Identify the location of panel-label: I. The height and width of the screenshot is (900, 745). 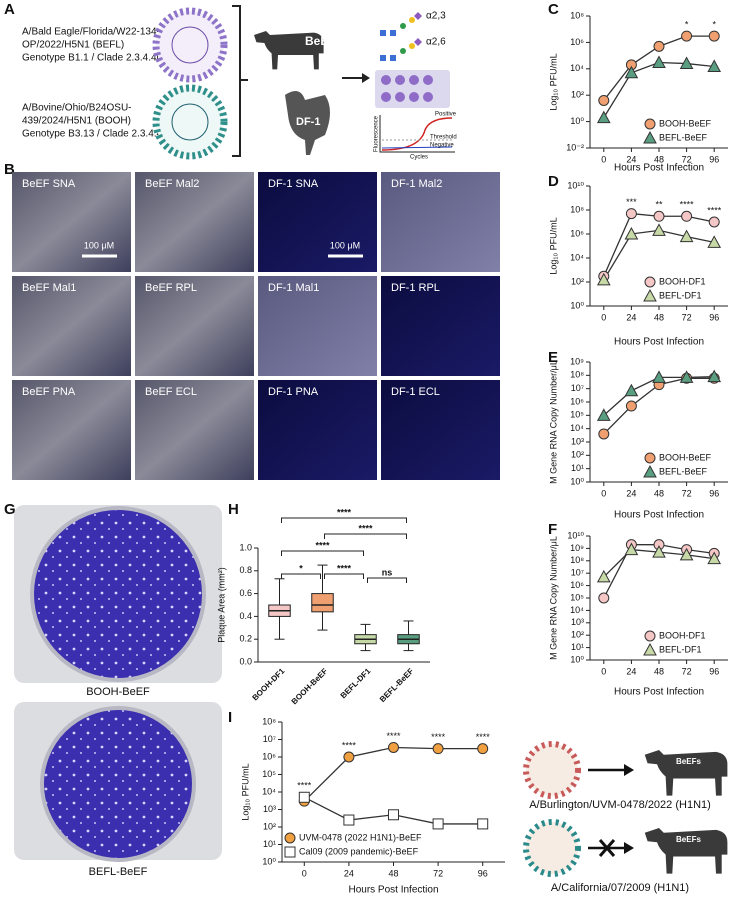
(230, 717).